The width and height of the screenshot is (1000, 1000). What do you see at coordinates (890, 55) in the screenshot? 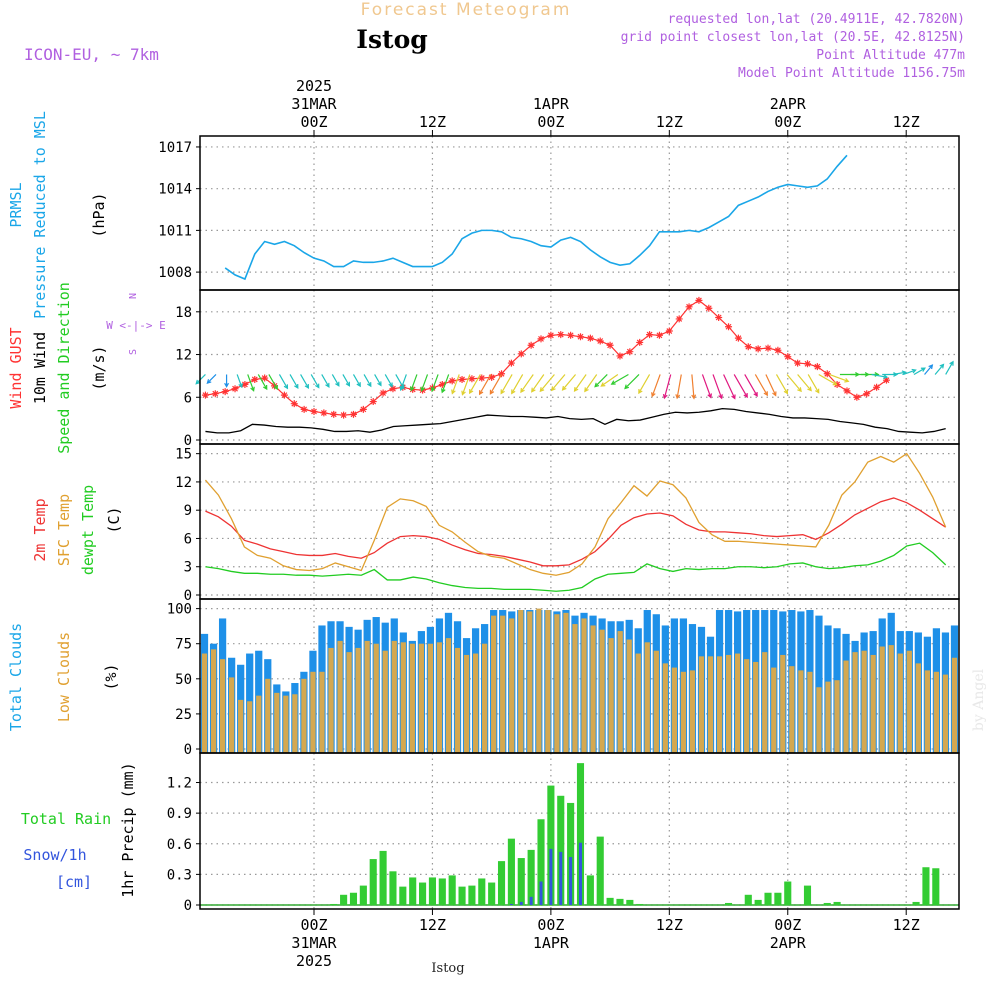
I see `point-altitude: Point Altitude 477m` at bounding box center [890, 55].